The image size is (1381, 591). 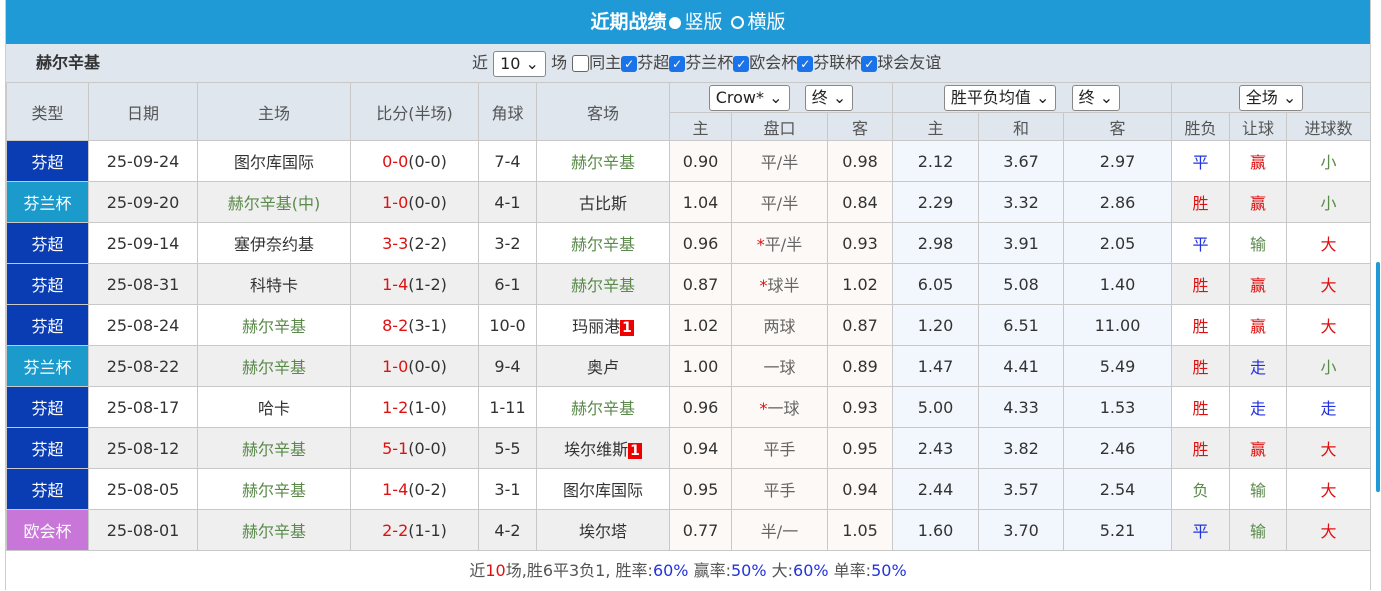 What do you see at coordinates (47, 530) in the screenshot?
I see `league-type: 欧会杯` at bounding box center [47, 530].